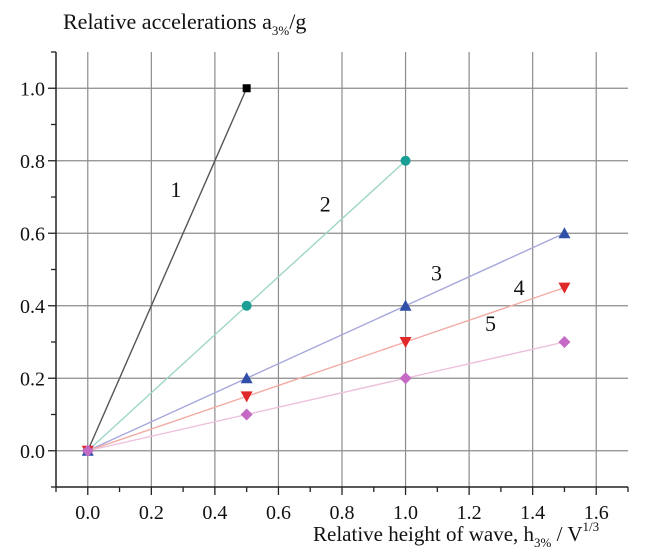 The width and height of the screenshot is (649, 555). I want to click on x-tick-label: 0.8, so click(342, 513).